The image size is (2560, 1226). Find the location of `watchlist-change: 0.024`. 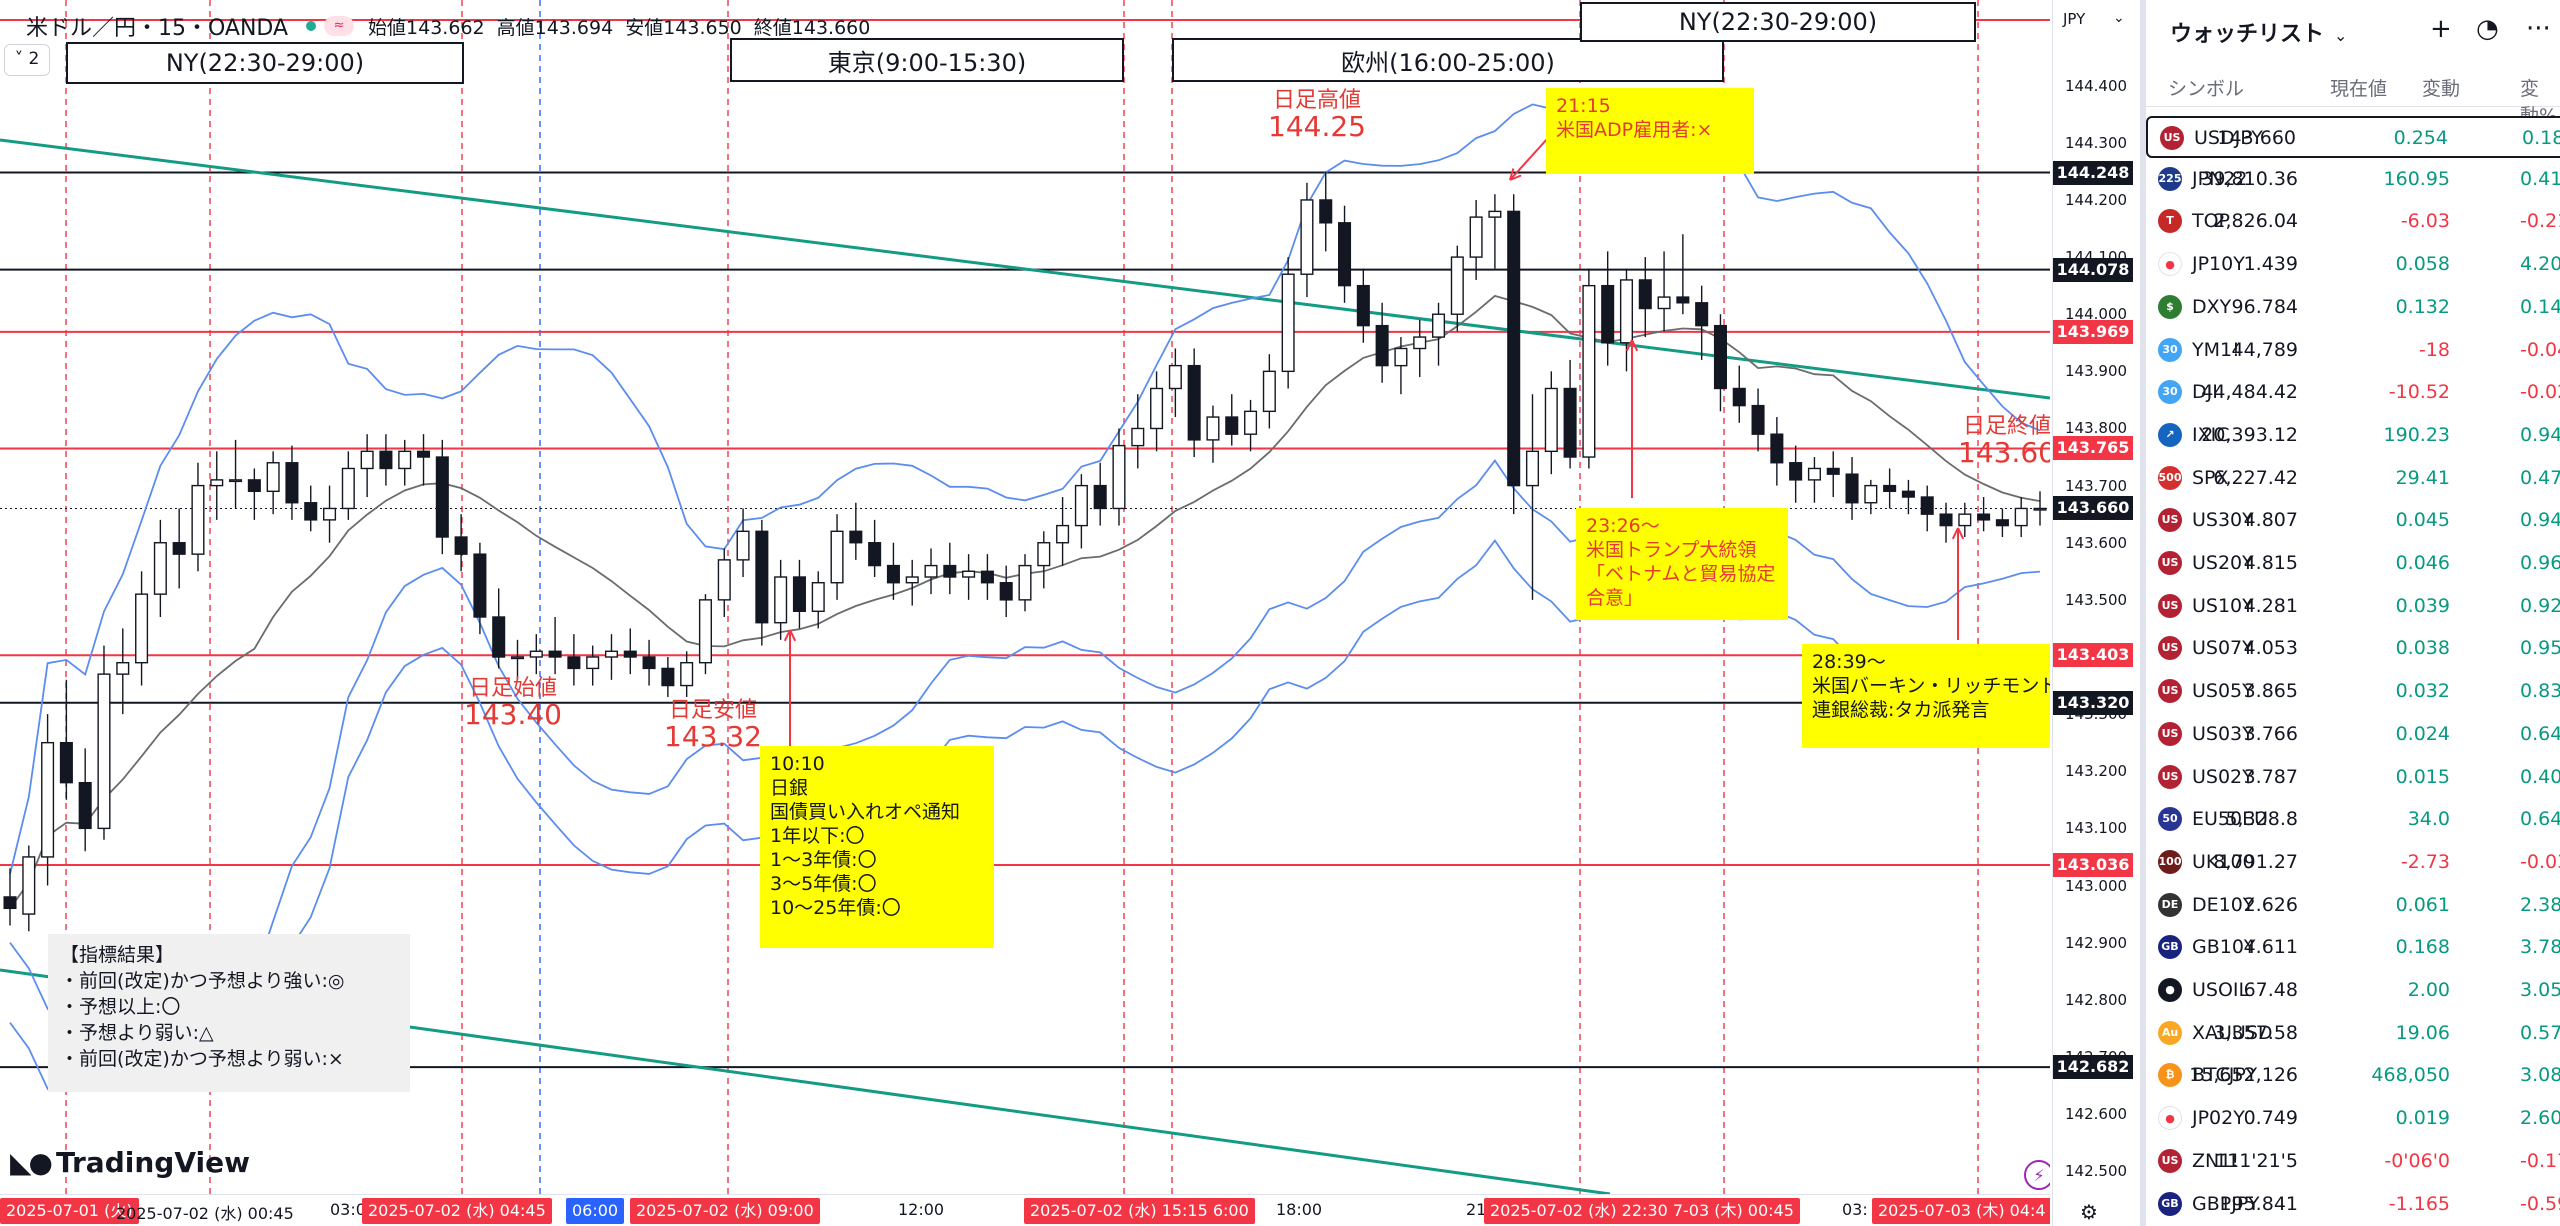

watchlist-change: 0.024 is located at coordinates (2422, 733).